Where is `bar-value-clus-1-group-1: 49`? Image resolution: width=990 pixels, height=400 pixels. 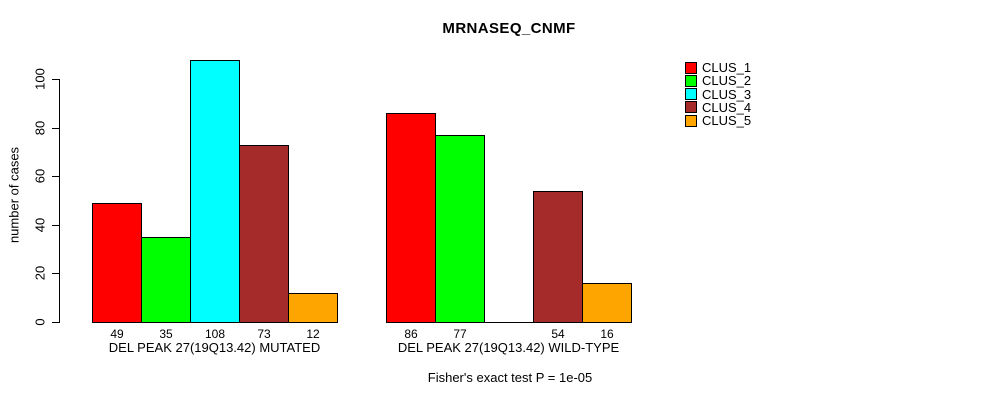
bar-value-clus-1-group-1: 49 is located at coordinates (117, 334).